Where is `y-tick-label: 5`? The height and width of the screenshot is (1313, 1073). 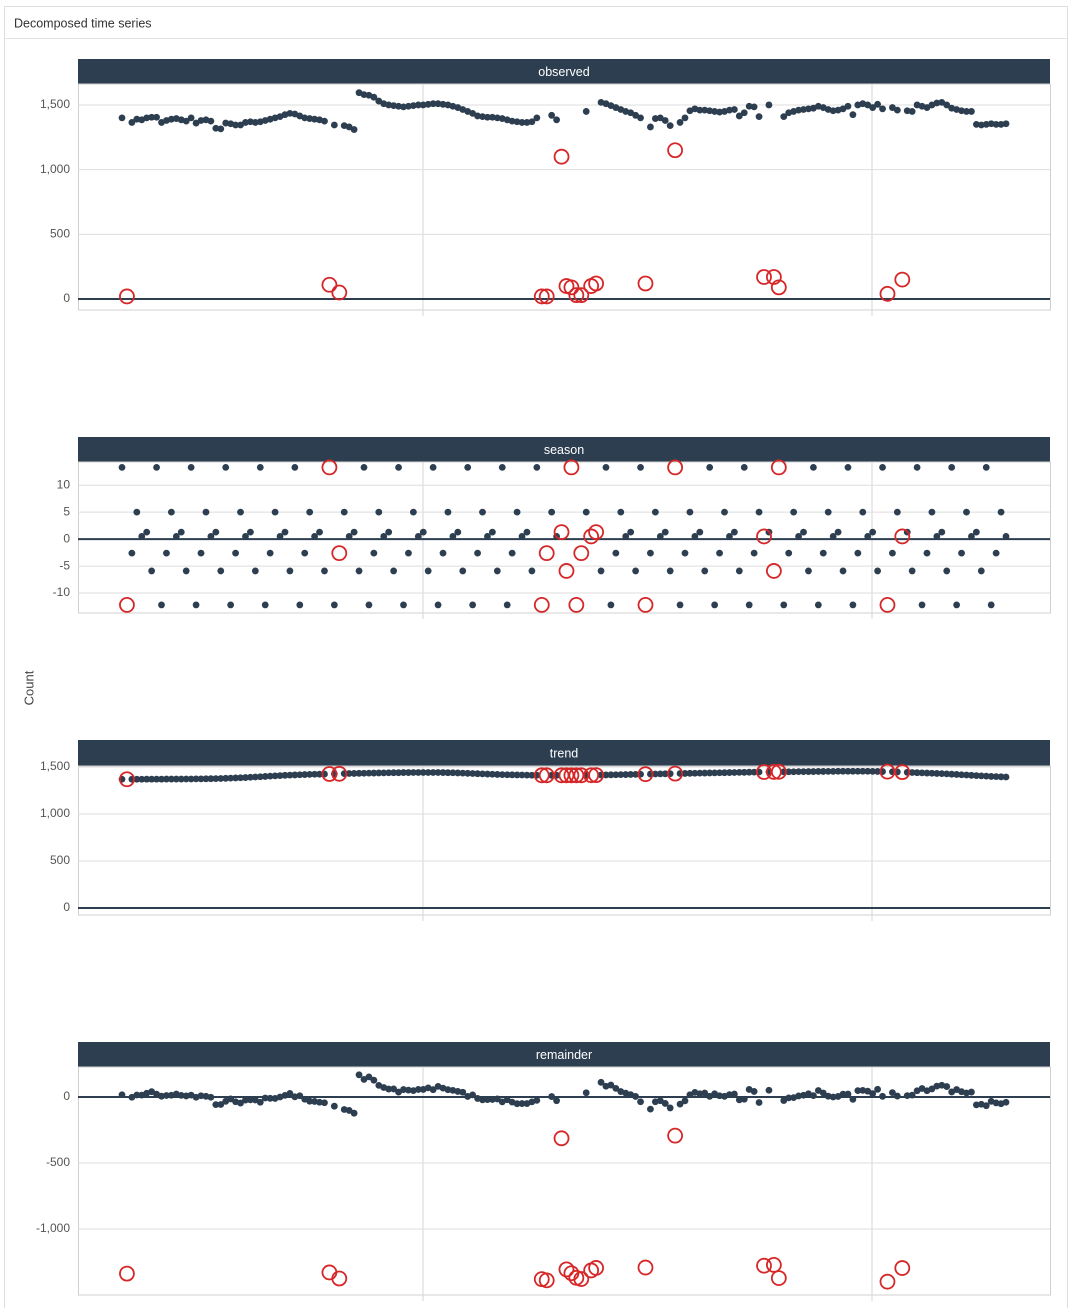
y-tick-label: 5 is located at coordinates (66, 511).